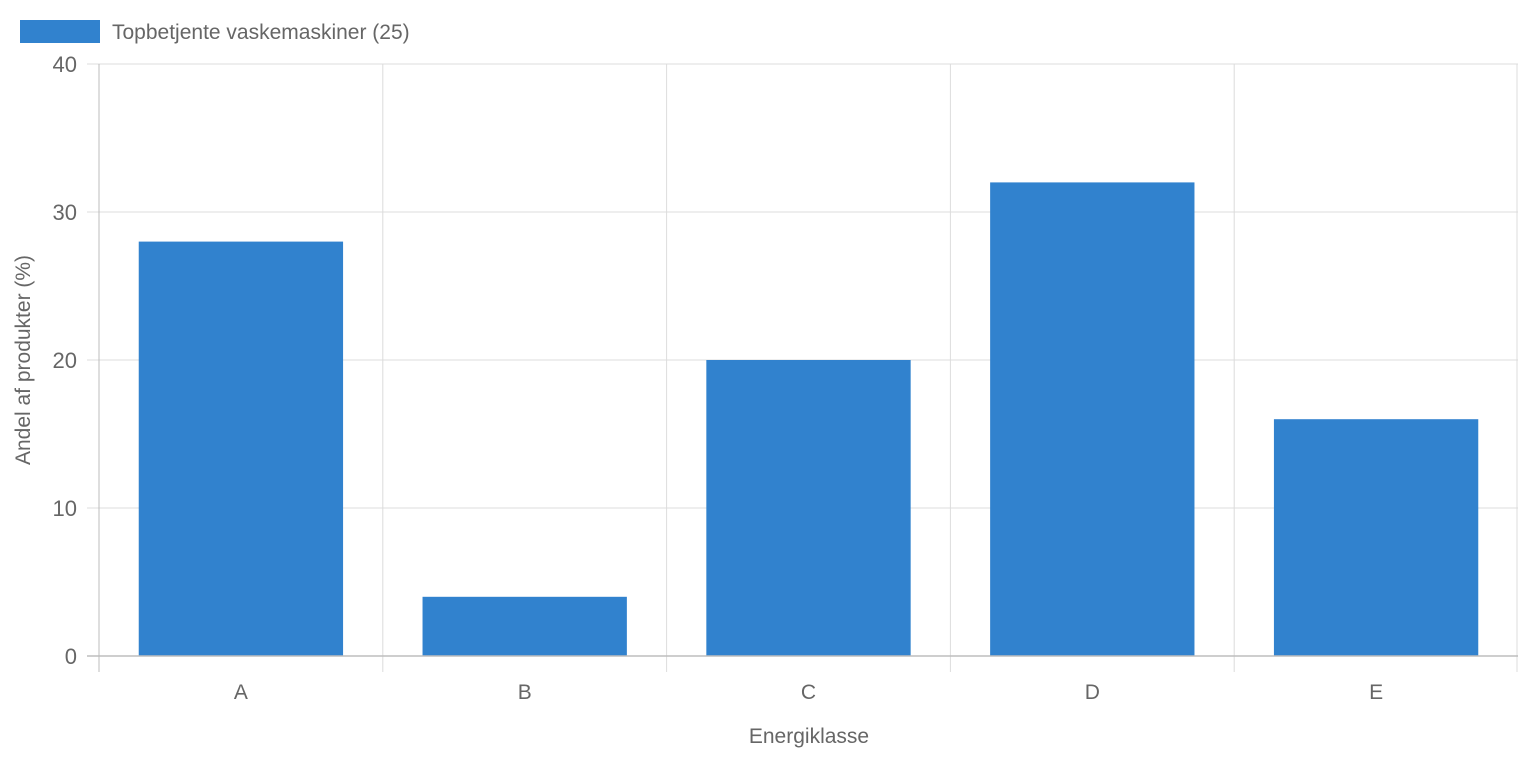 The height and width of the screenshot is (763, 1518). What do you see at coordinates (60, 31) in the screenshot?
I see `legend-swatch` at bounding box center [60, 31].